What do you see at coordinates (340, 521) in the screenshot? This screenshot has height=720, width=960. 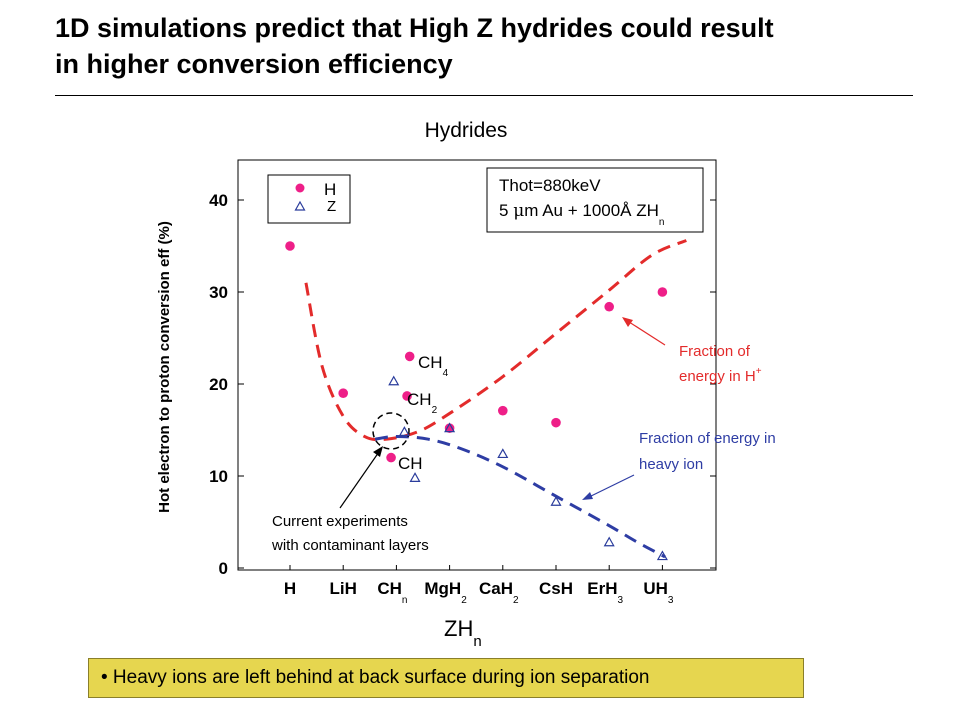 I see `label-current-experiments-line-1: Current experiments` at bounding box center [340, 521].